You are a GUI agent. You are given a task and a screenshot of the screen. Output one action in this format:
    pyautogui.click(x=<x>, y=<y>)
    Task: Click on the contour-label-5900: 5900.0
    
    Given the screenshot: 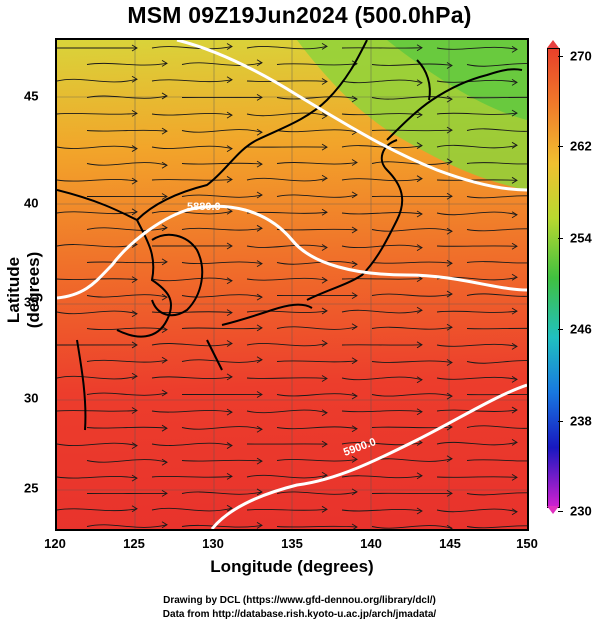 What is the action you would take?
    pyautogui.click(x=360, y=447)
    